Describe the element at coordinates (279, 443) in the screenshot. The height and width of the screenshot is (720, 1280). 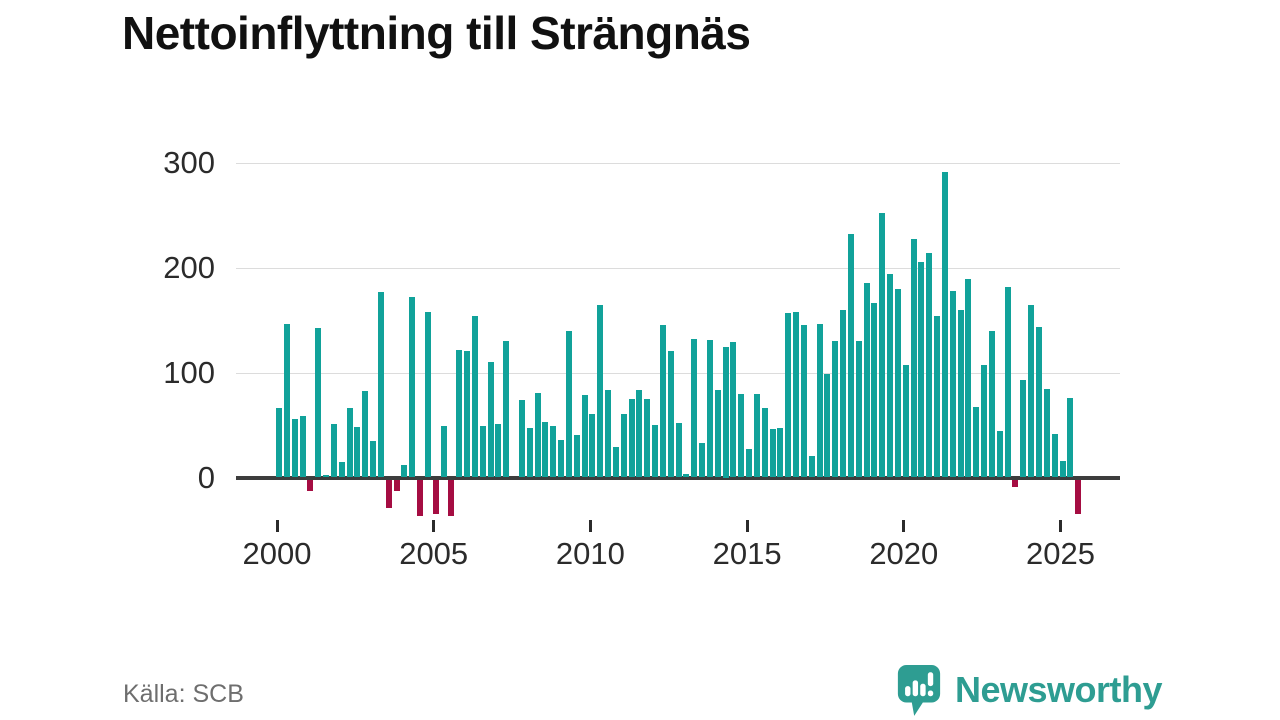
I see `bar-2000-Q1` at that location.